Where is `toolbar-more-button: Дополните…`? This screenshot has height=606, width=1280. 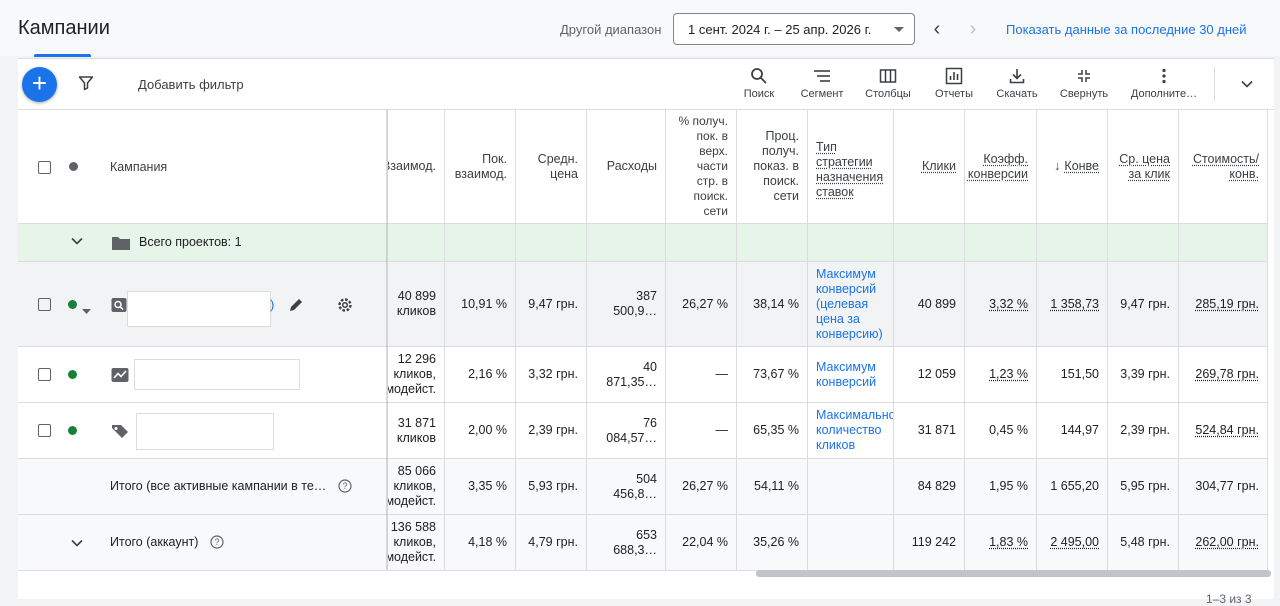 toolbar-more-button: Дополните… is located at coordinates (1164, 83).